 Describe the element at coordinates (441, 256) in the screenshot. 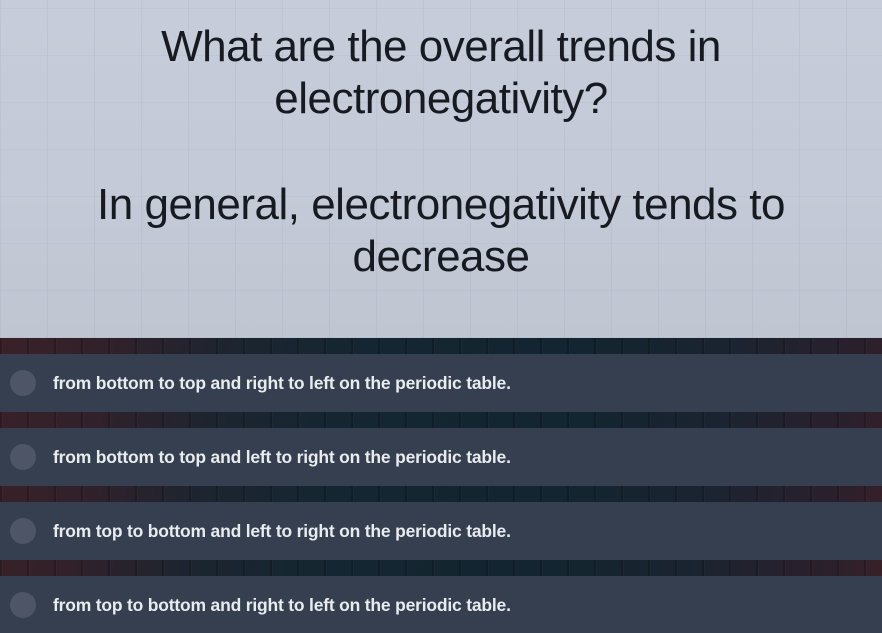

I see `answer-reveal-line: decrease` at that location.